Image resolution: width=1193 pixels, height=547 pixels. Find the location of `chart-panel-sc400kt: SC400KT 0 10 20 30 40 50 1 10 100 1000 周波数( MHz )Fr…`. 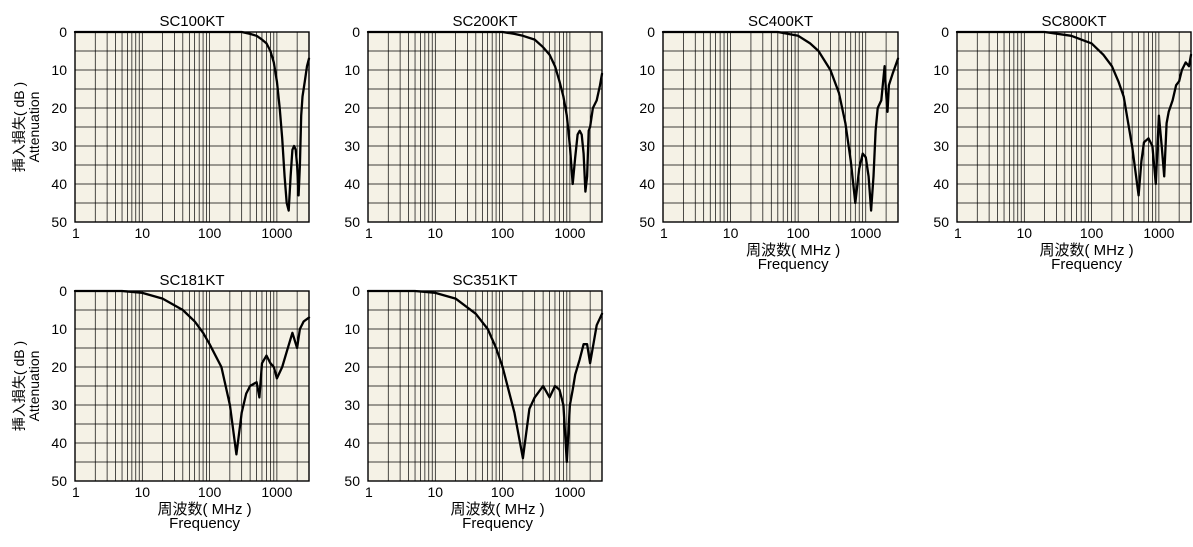

chart-panel-sc400kt: SC400KT 0 10 20 30 40 50 1 10 100 1000 周波数( MHz )Fr… is located at coordinates (769, 143).